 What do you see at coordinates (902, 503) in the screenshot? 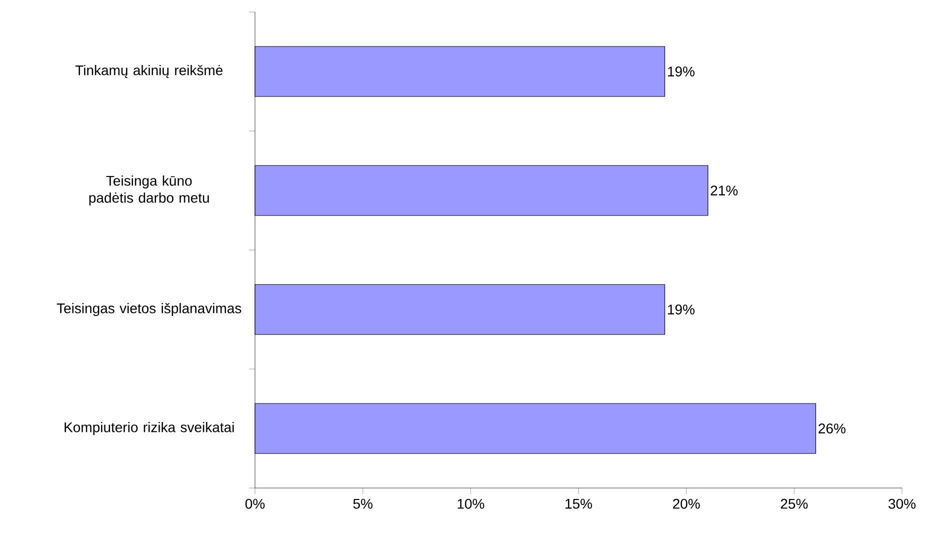
I see `x-tick-label: 30%` at bounding box center [902, 503].